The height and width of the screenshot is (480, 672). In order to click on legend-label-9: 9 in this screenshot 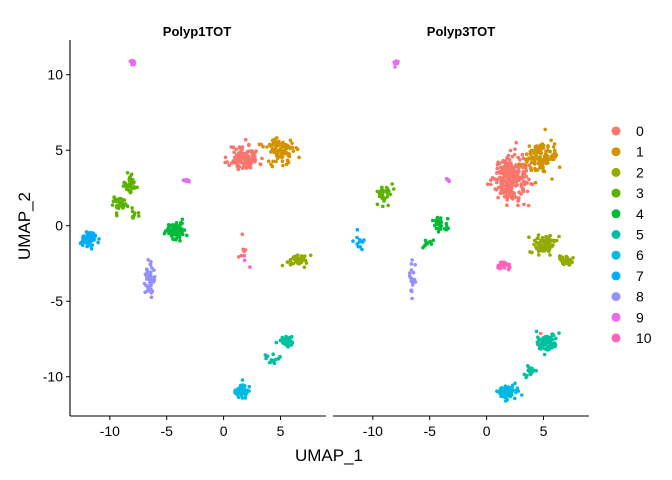, I will do `click(640, 317)`.